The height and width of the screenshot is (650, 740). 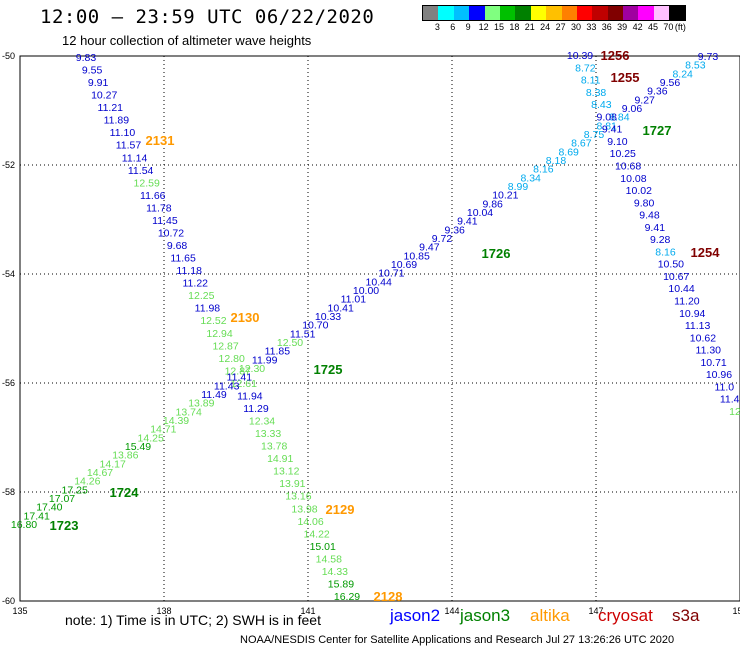 I want to click on track-value-descending-east: 10.67, so click(x=676, y=277).